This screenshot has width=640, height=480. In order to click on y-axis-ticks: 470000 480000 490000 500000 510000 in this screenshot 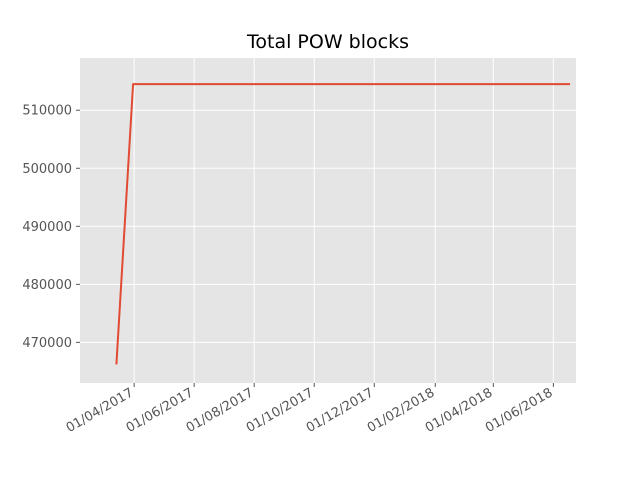, I will do `click(51, 227)`.